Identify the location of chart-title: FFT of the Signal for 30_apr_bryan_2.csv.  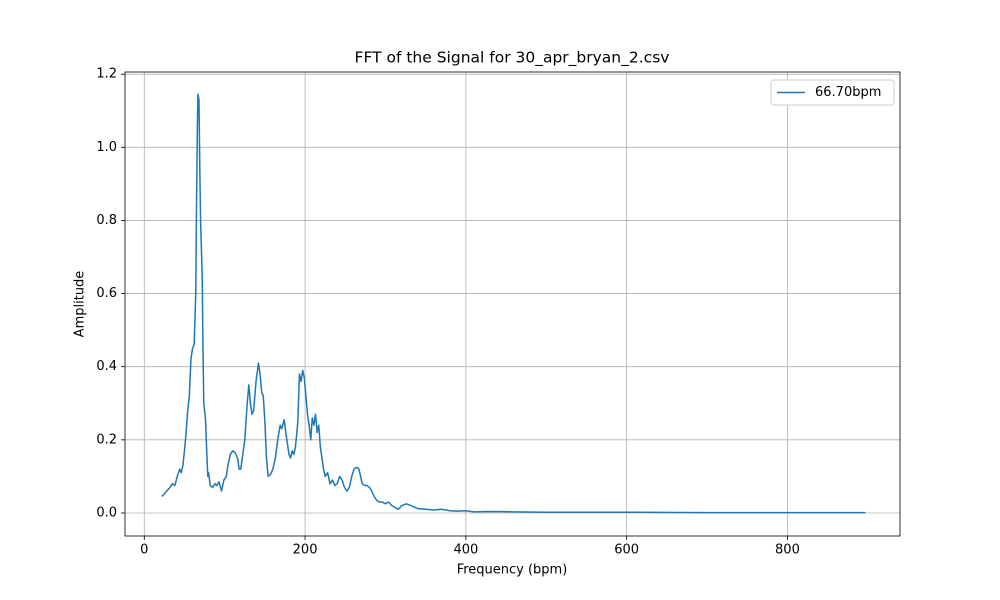
(512, 58).